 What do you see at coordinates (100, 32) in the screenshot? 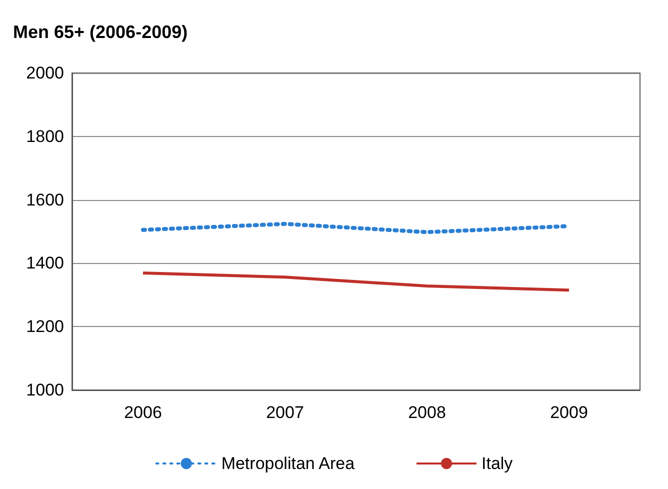
I see `chart-title: Men 65+ (2006-2009)` at bounding box center [100, 32].